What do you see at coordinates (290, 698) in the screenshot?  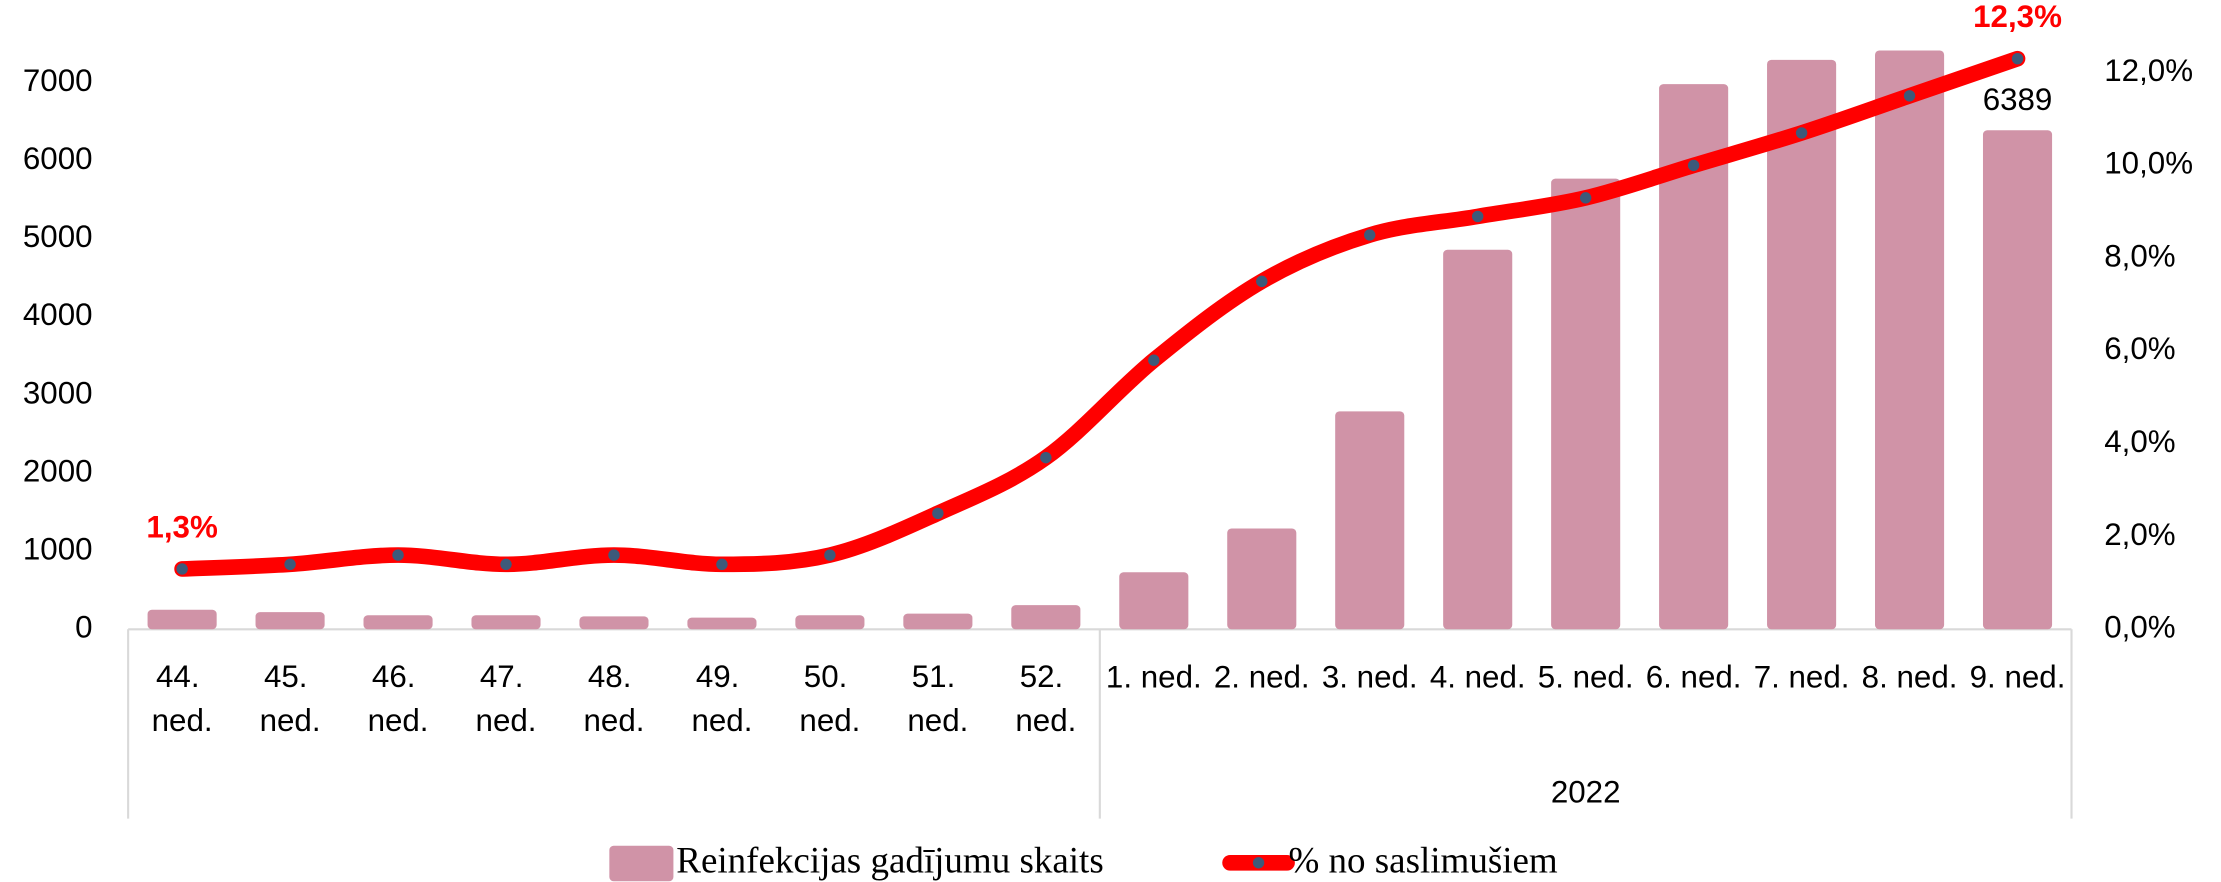 I see `x-tick-label: 45. ned.` at bounding box center [290, 698].